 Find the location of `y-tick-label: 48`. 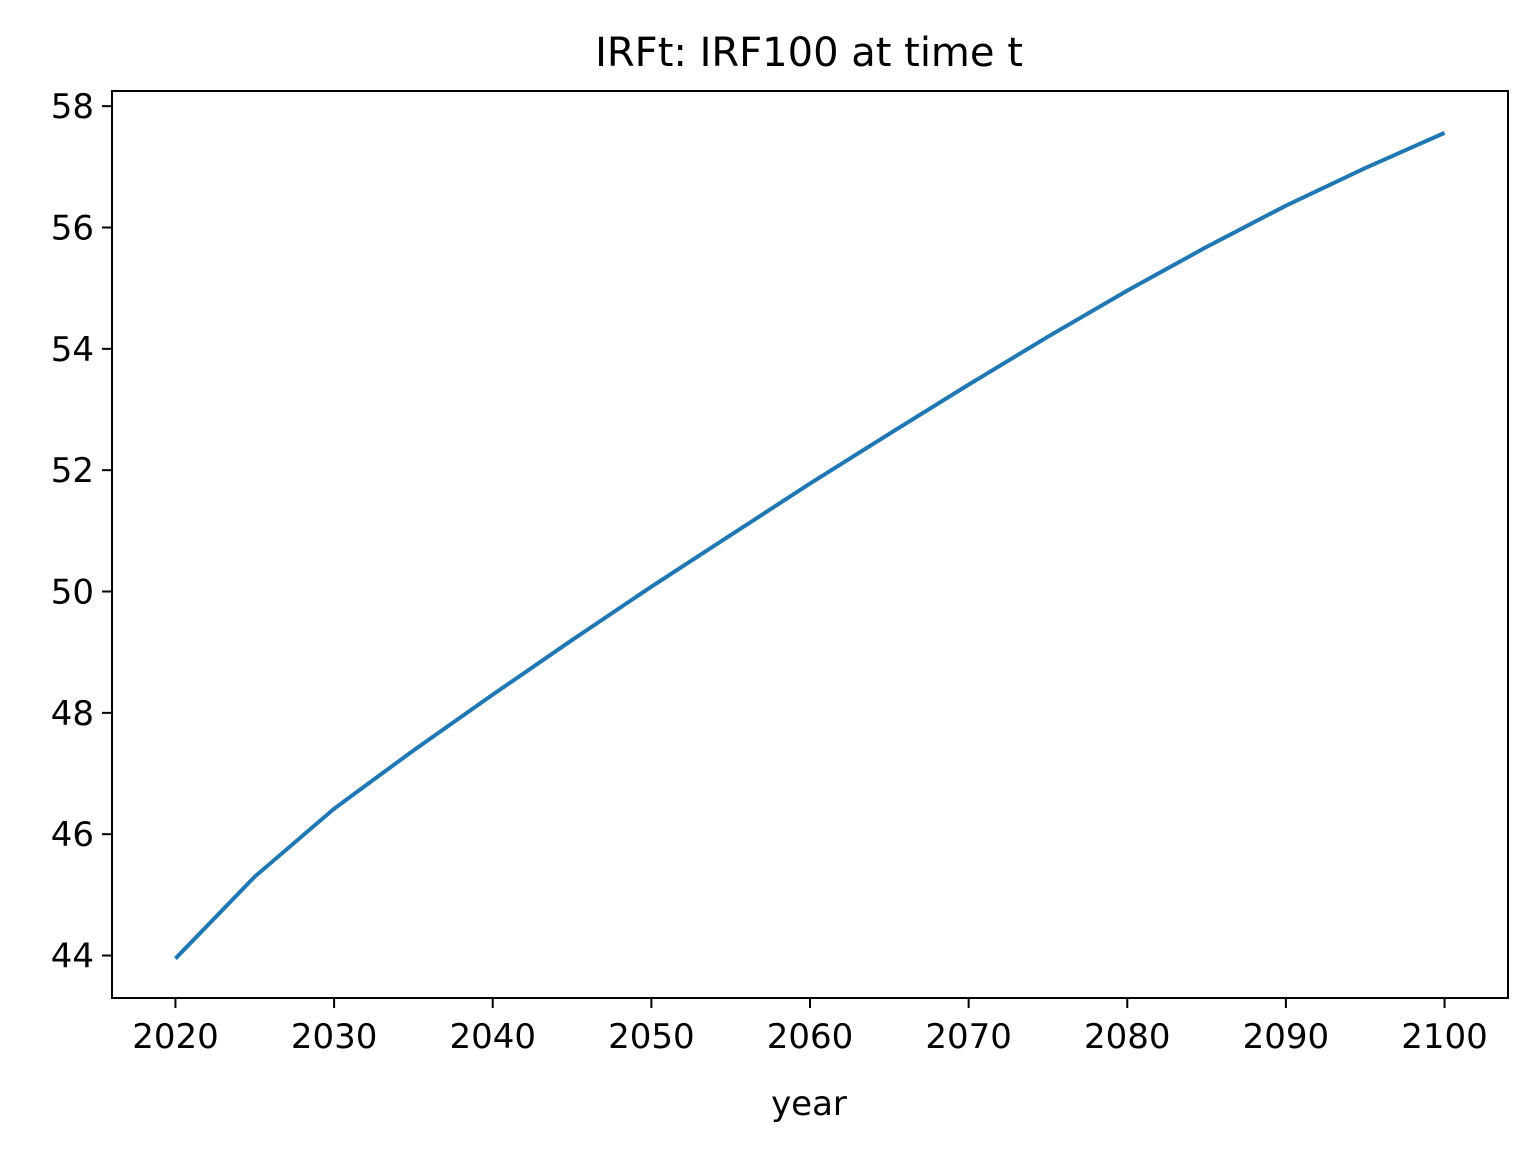

y-tick-label: 48 is located at coordinates (72, 714).